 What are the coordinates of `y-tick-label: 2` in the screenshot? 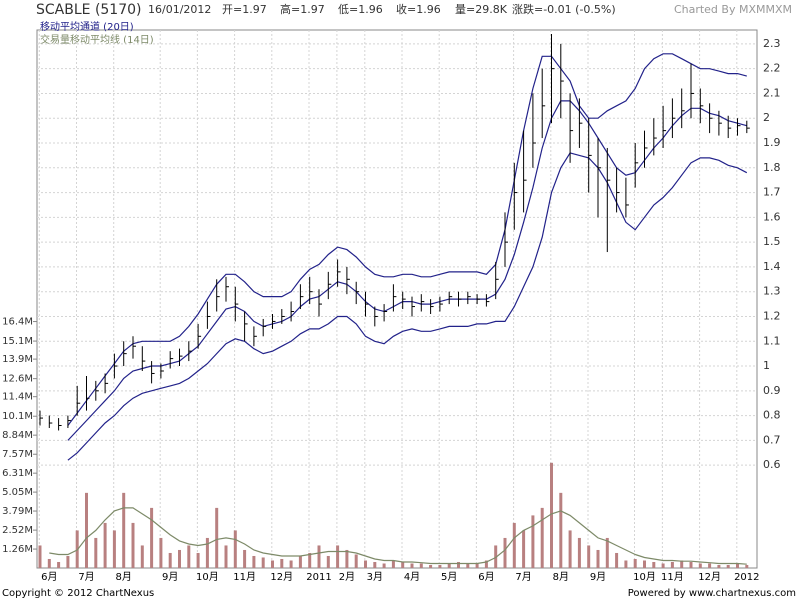 It's located at (766, 117).